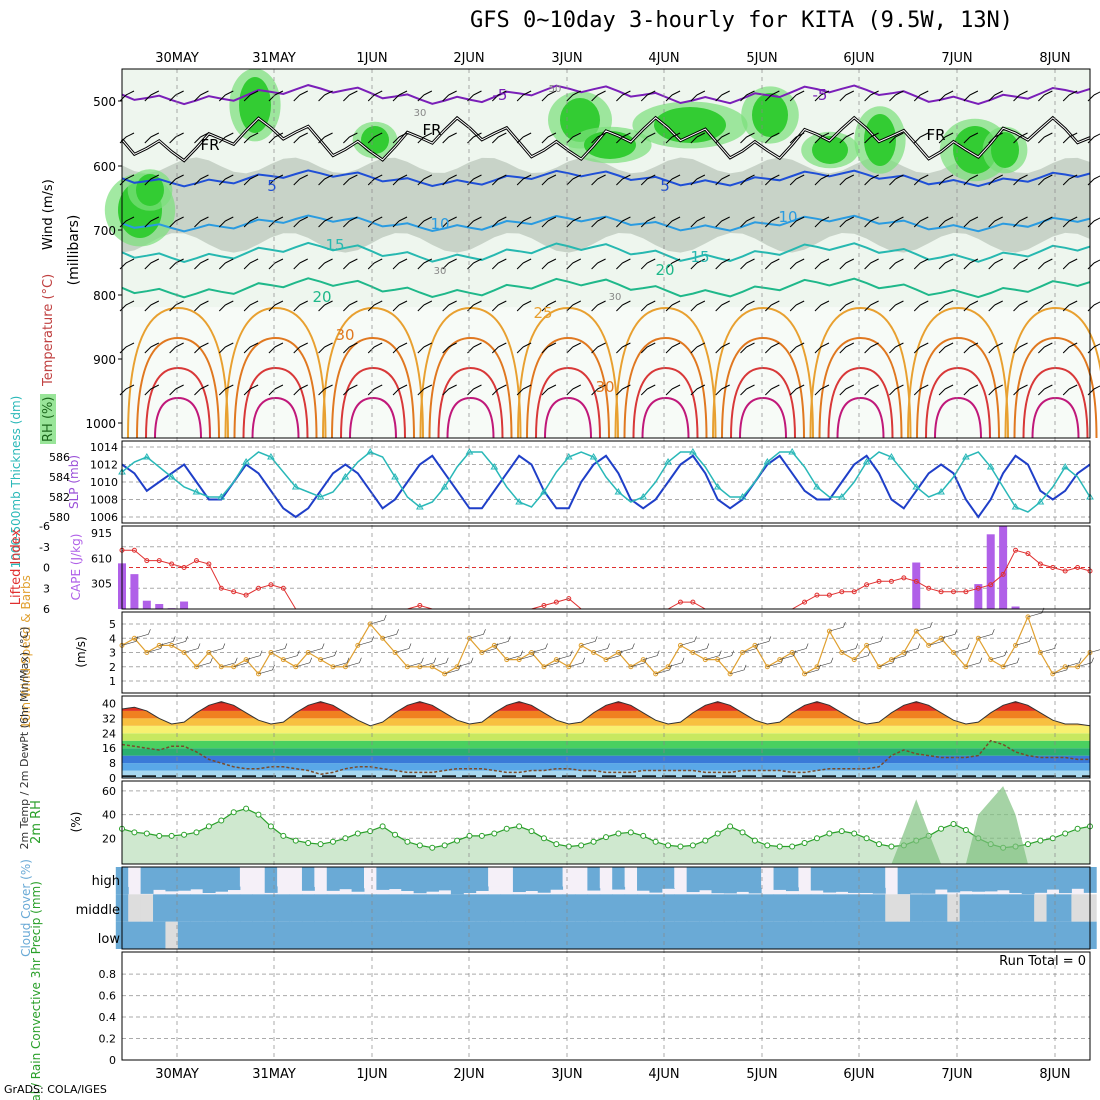 This screenshot has width=1100, height=1100. Describe the element at coordinates (916, 831) in the screenshot. I see `rh2m-spike` at that location.